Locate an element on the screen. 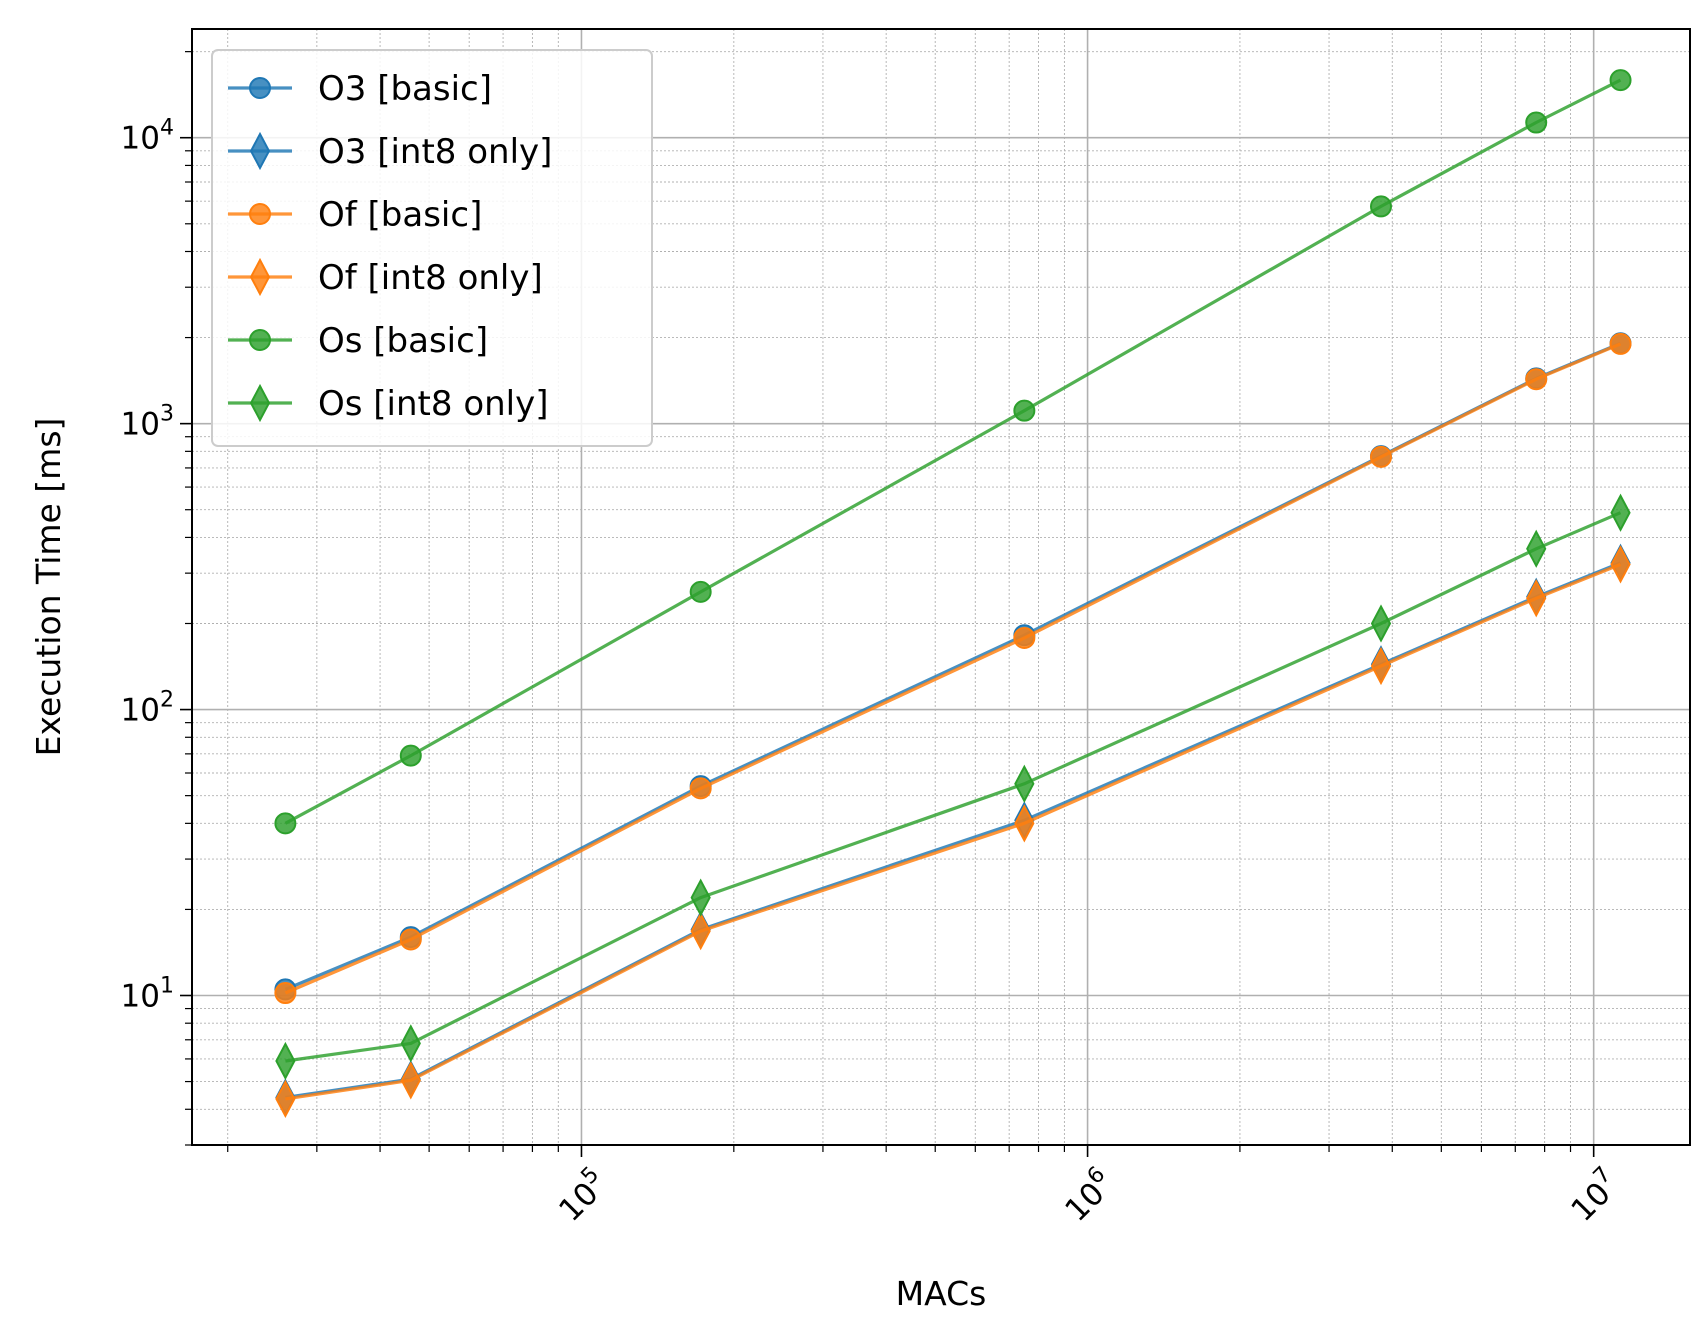 The height and width of the screenshot is (1337, 1708). legend-label: Of [basic] is located at coordinates (400, 215).